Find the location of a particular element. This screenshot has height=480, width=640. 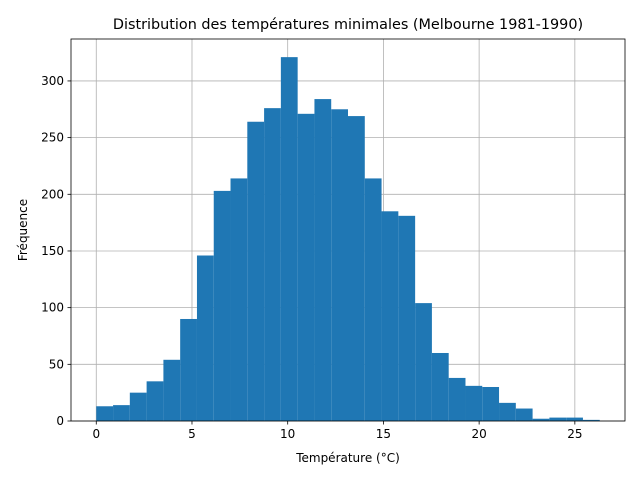

x-tick-label: 20 is located at coordinates (478, 434).